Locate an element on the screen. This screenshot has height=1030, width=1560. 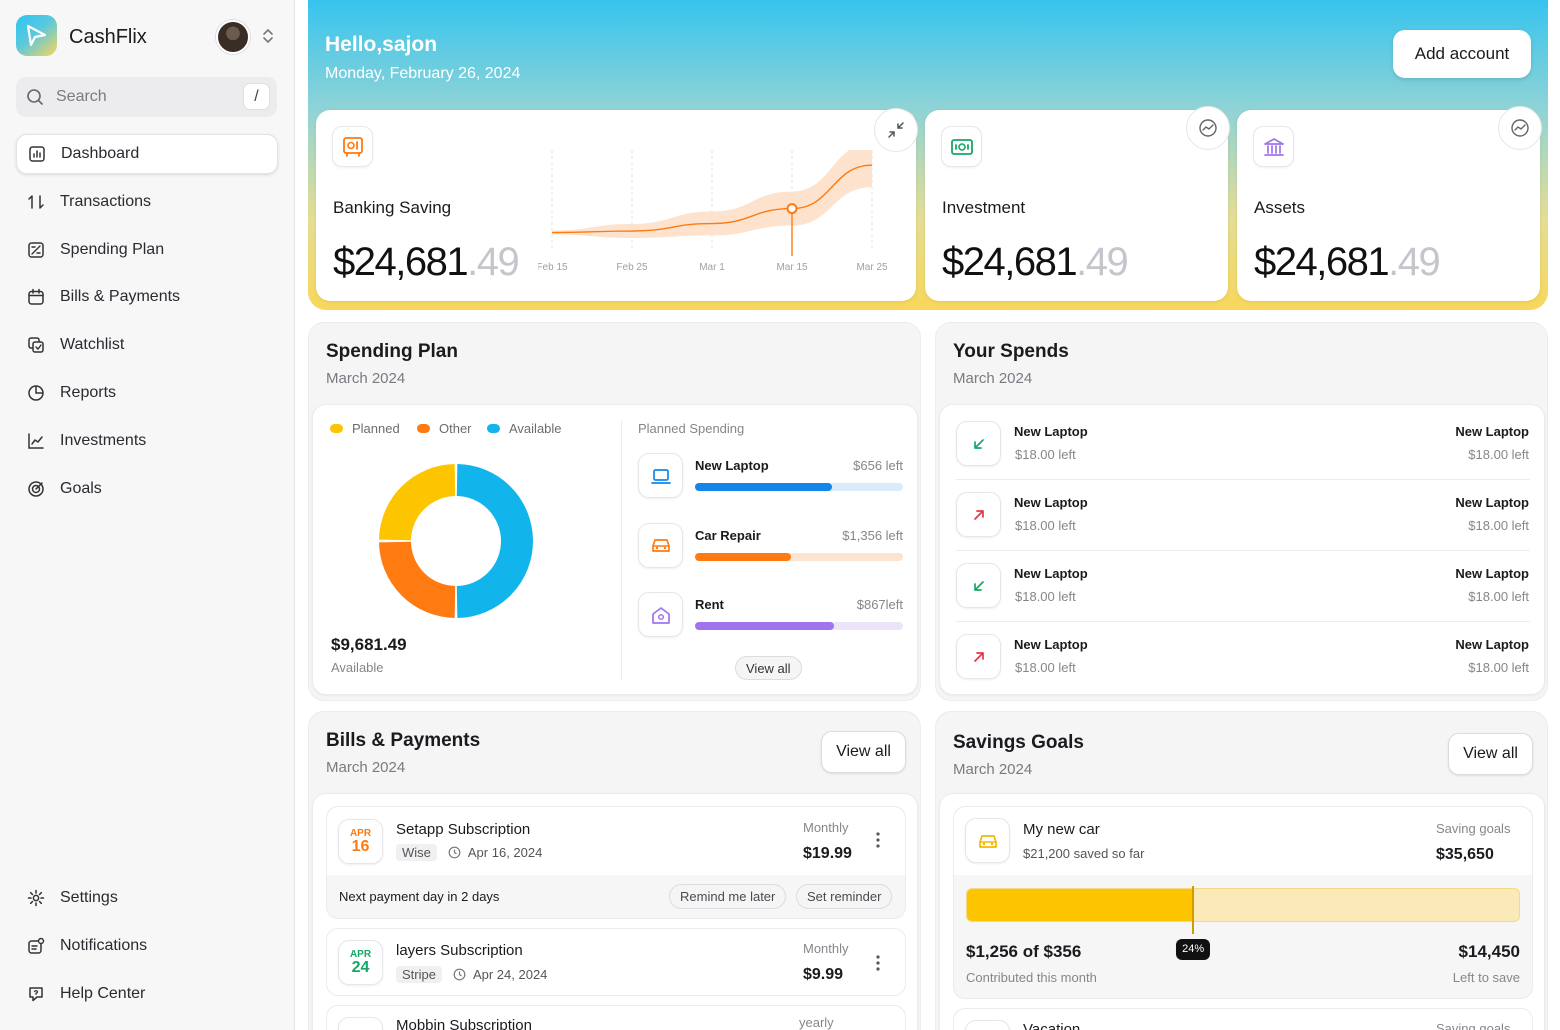
sidebar-item-bills-payments: Bills & Payments is located at coordinates (147, 297).